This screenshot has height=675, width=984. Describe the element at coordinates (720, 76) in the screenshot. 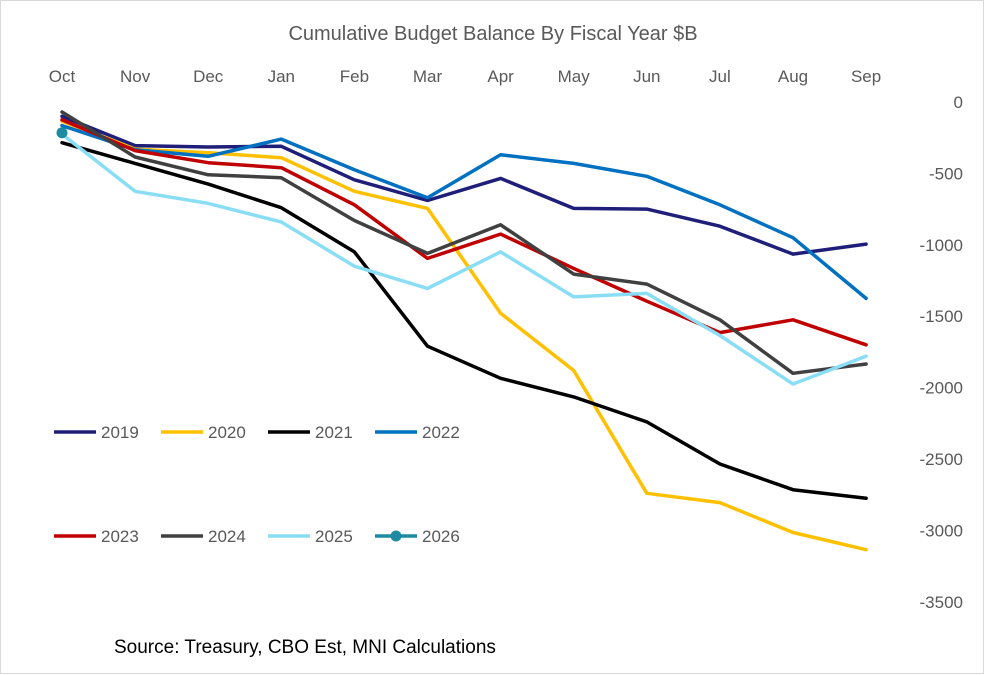

I see `x-tick-label: Jul` at that location.